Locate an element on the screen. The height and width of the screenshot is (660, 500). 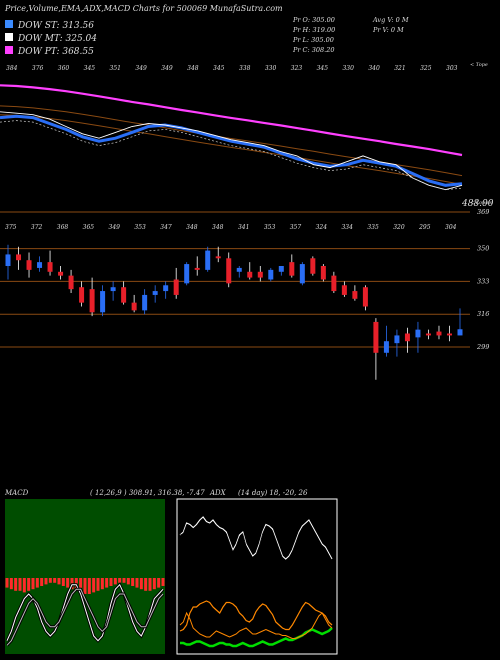
prev-low: Pr L: 305.00 is located at coordinates (313, 40).